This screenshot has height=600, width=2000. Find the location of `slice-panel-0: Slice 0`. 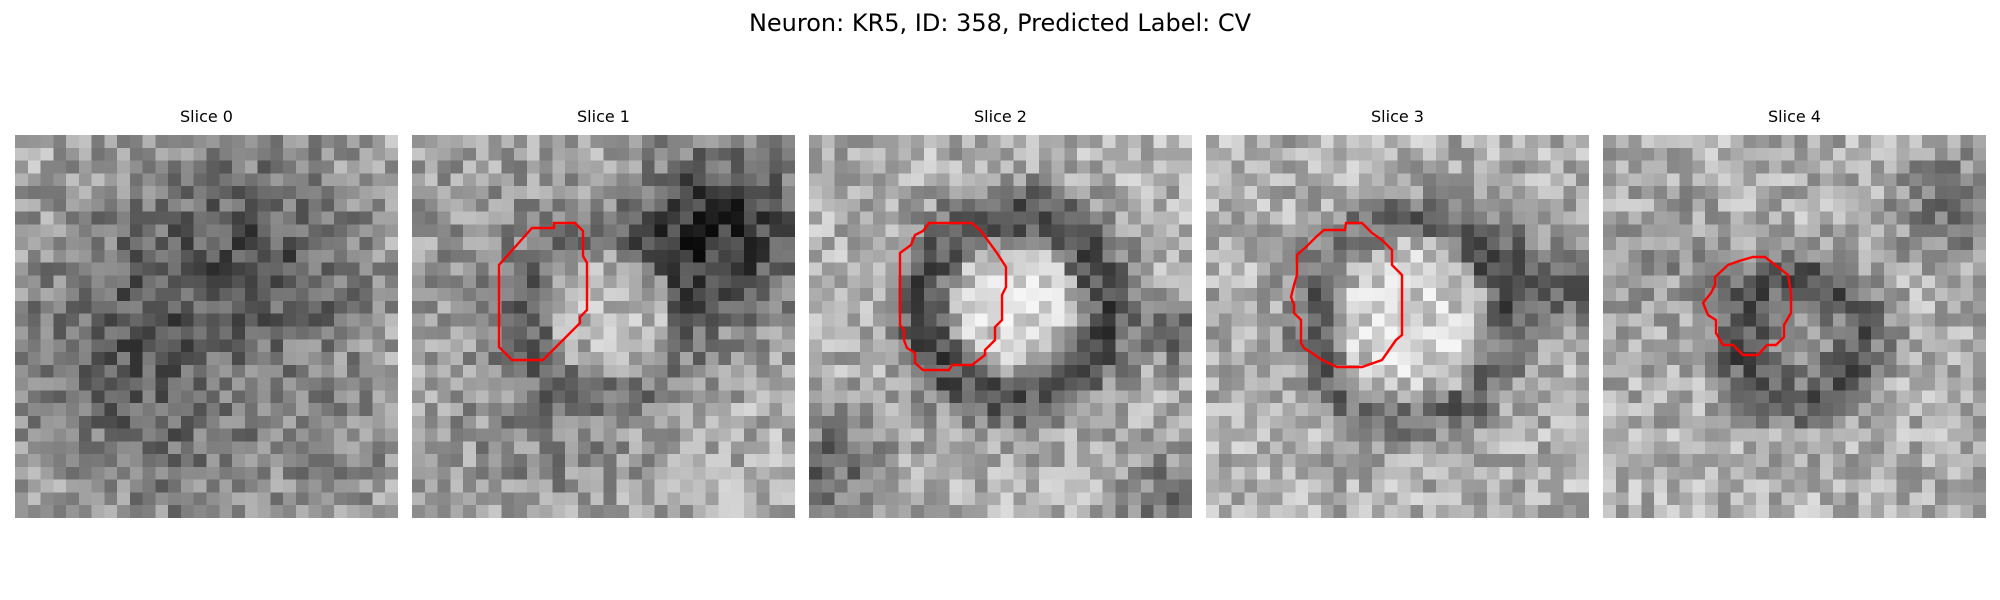

slice-panel-0: Slice 0 is located at coordinates (206, 313).